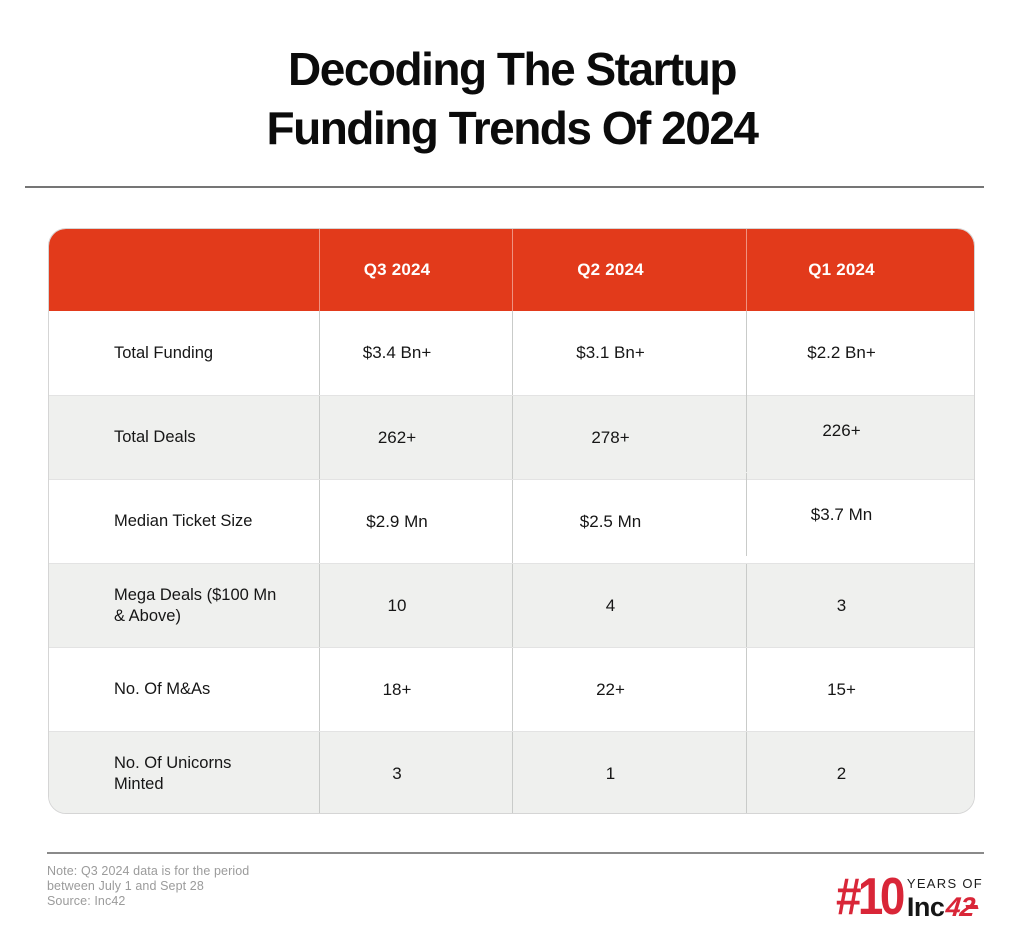 This screenshot has width=1024, height=946. What do you see at coordinates (512, 69) in the screenshot?
I see `page-title-line-1: Decoding The Startup` at bounding box center [512, 69].